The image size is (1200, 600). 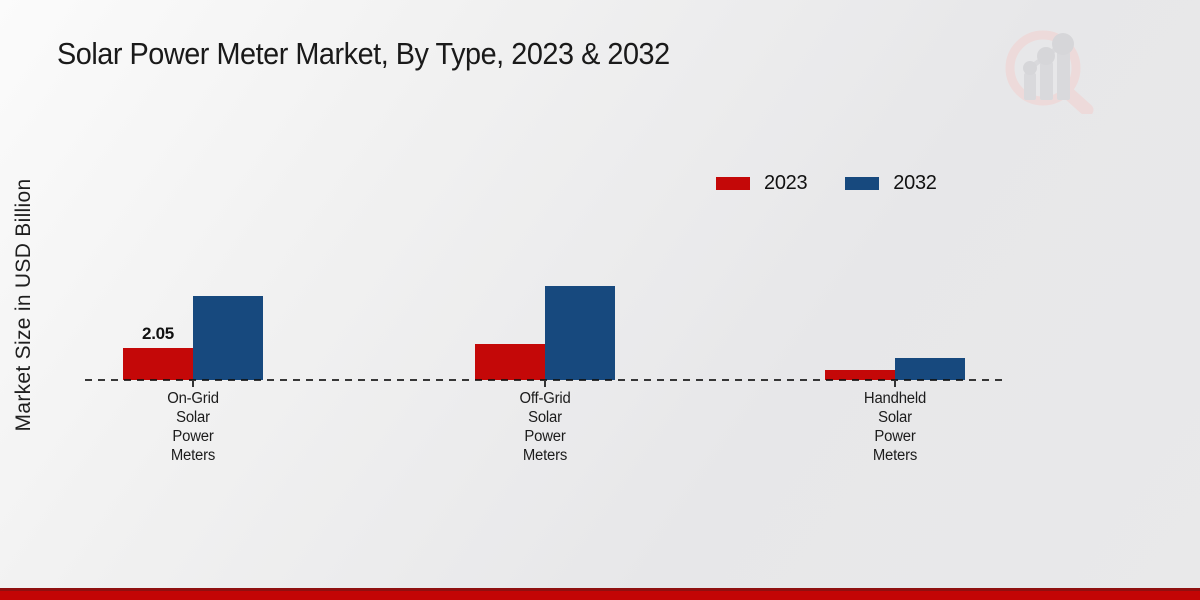 What do you see at coordinates (1049, 72) in the screenshot?
I see `mrfr-logo-icon` at bounding box center [1049, 72].